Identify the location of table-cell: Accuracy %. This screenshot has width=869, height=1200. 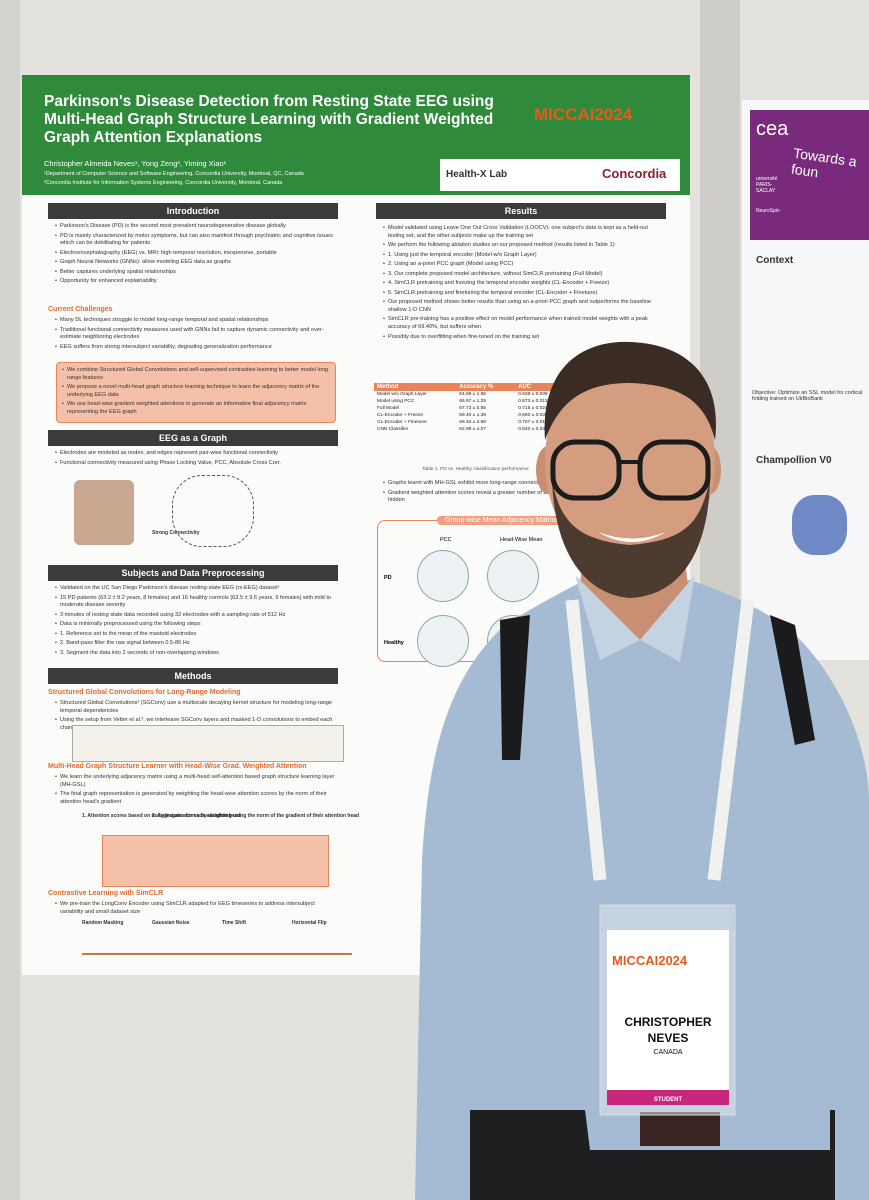
(476, 387).